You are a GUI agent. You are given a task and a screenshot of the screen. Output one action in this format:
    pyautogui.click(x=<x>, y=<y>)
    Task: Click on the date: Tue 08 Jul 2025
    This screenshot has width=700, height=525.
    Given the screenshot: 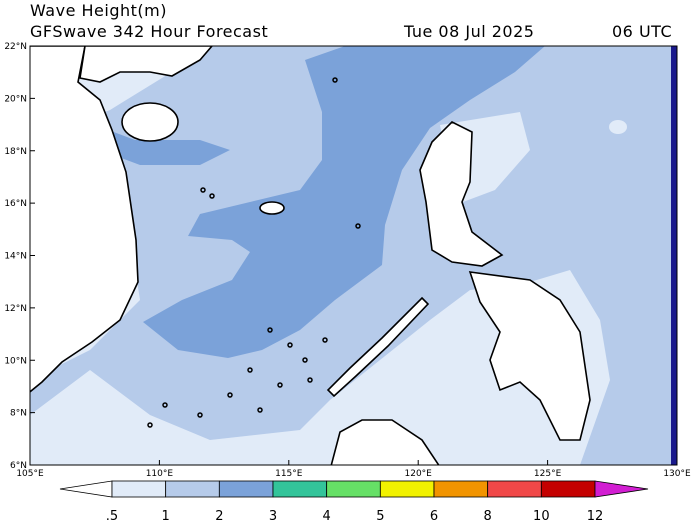 What is the action you would take?
    pyautogui.click(x=468, y=31)
    